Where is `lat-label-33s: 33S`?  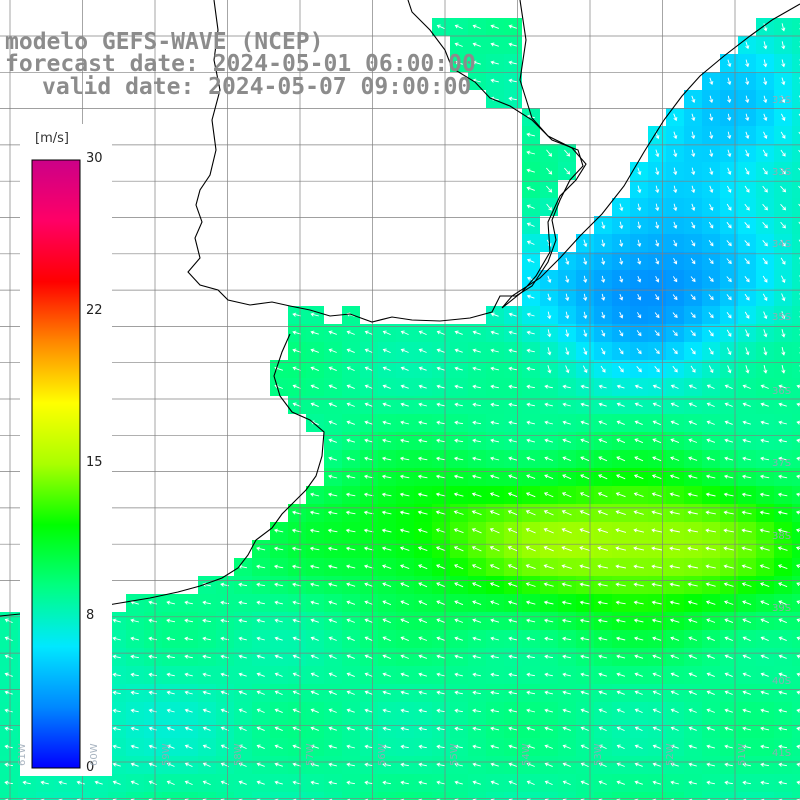 lat-label-33s: 33S is located at coordinates (782, 172).